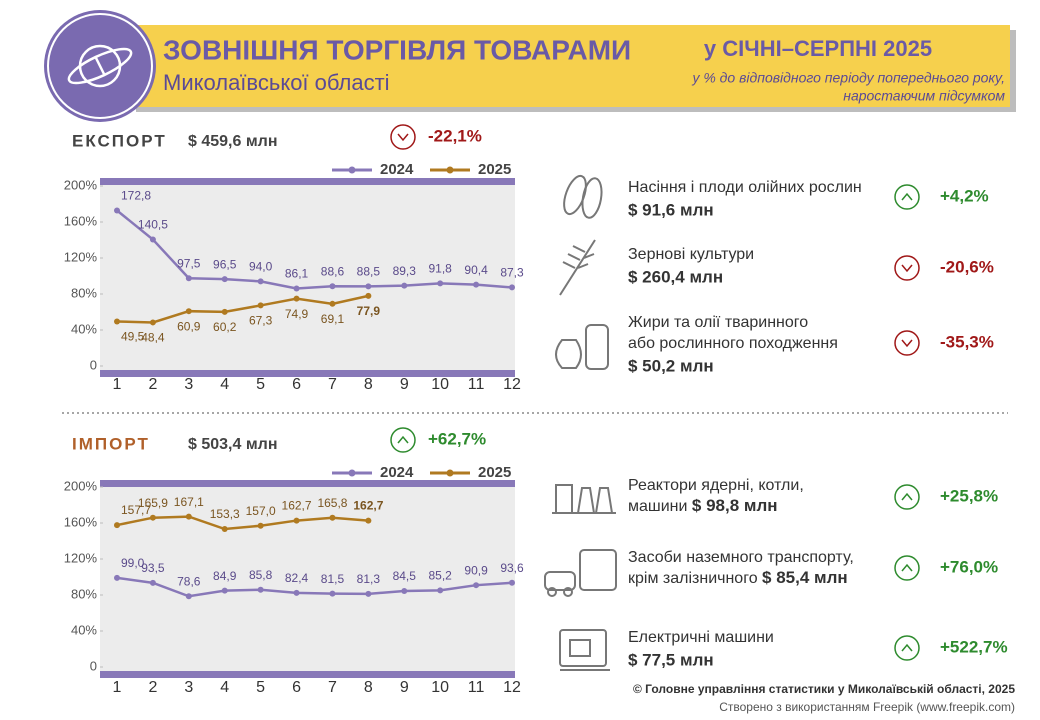  I want to click on legend-label: 2025, so click(494, 472).